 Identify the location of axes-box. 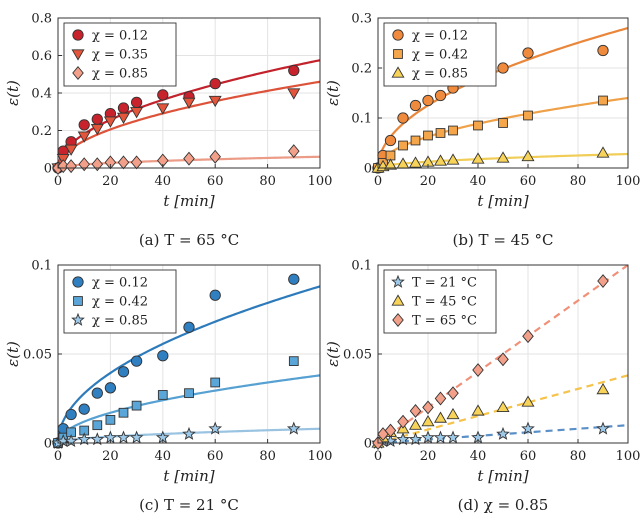
(503, 93).